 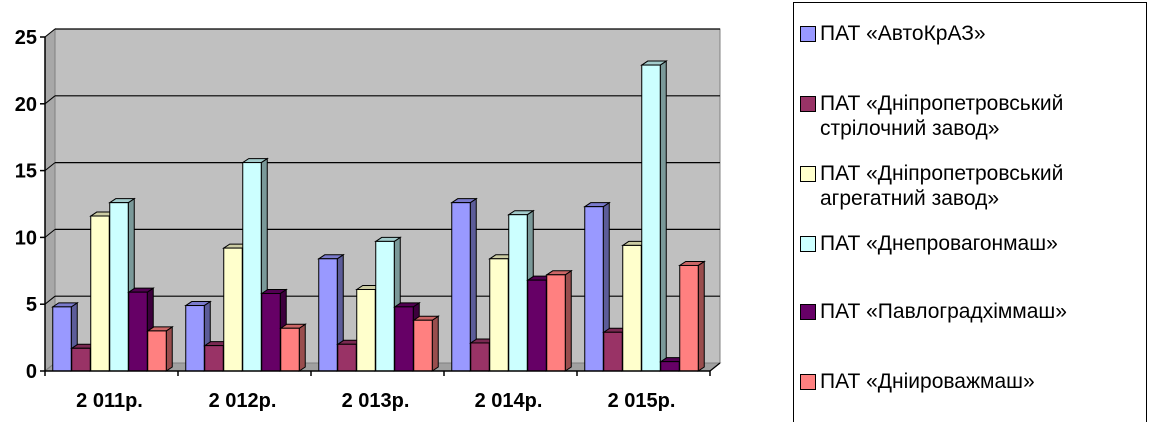 What do you see at coordinates (903, 33) in the screenshot?
I see `legend-label: ПАТ «АвтоКрАЗ»` at bounding box center [903, 33].